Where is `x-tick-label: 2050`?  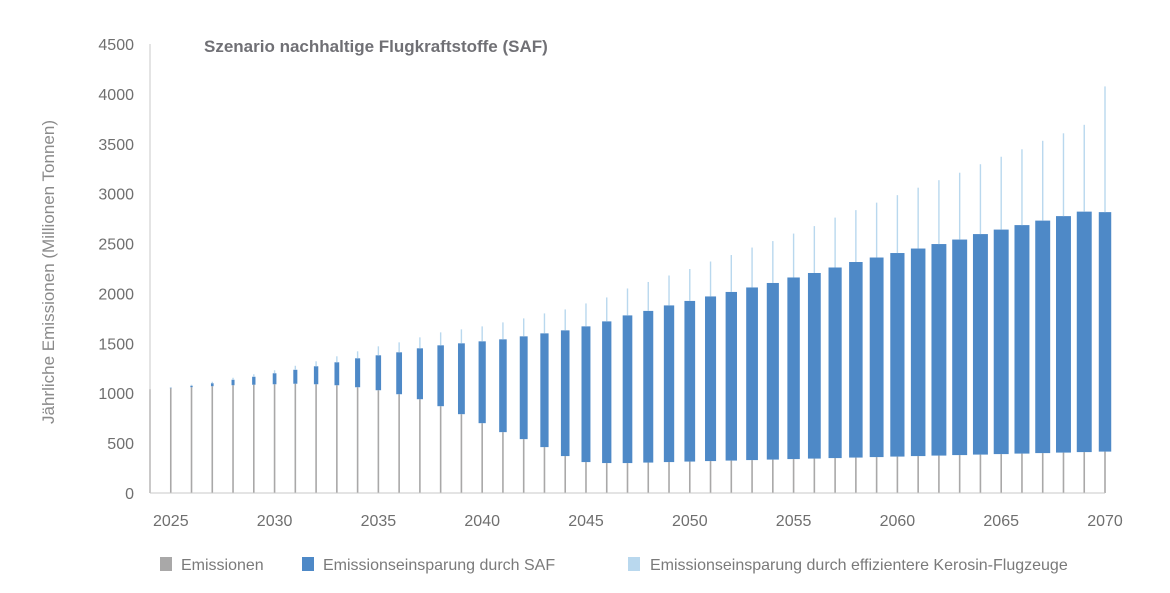
x-tick-label: 2050 is located at coordinates (690, 521).